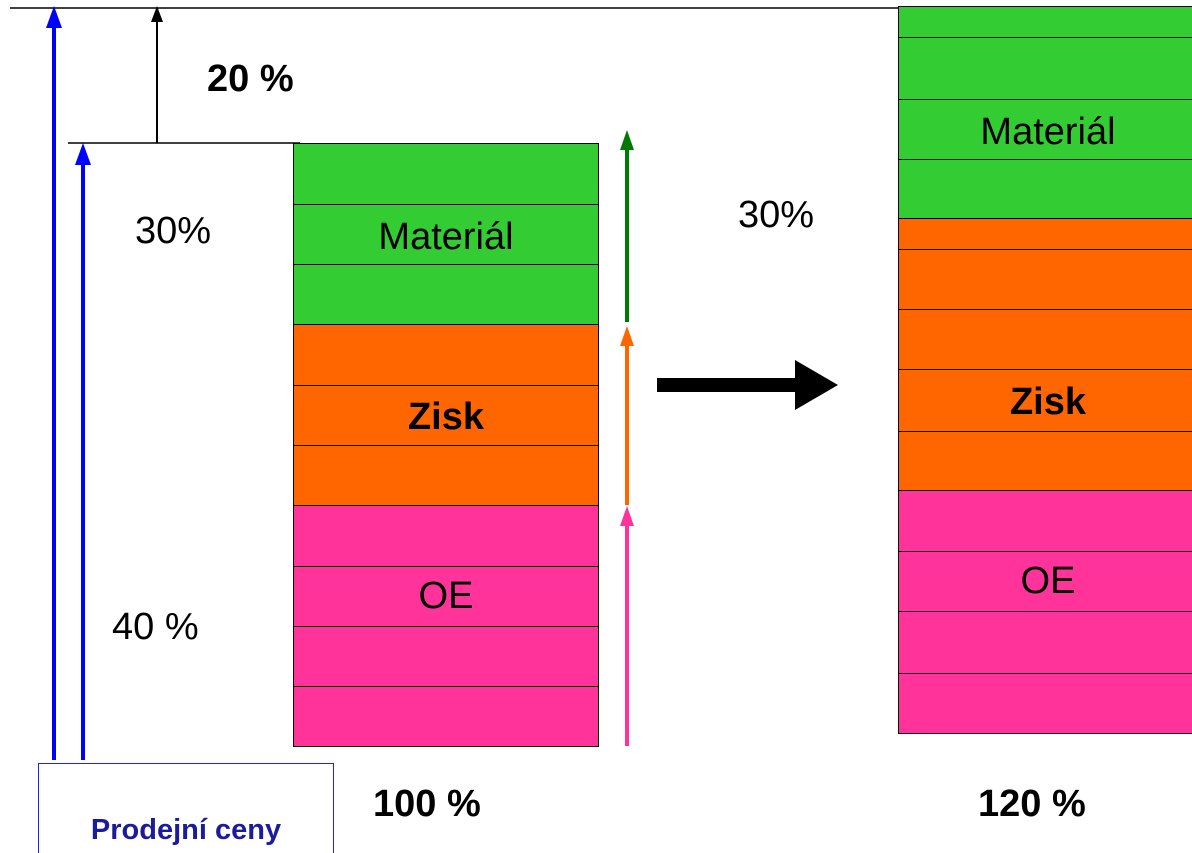 The height and width of the screenshot is (853, 1192). I want to click on right-oe-label: OE, so click(1048, 581).